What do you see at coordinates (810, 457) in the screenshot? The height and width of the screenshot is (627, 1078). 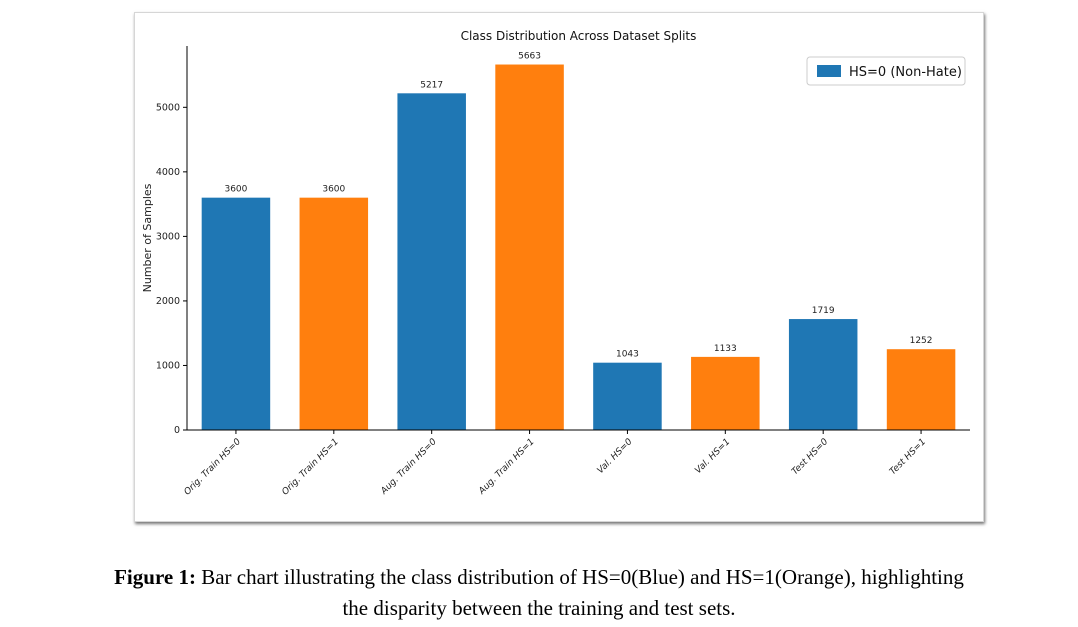 I see `x-tick-label: Test HS=0` at bounding box center [810, 457].